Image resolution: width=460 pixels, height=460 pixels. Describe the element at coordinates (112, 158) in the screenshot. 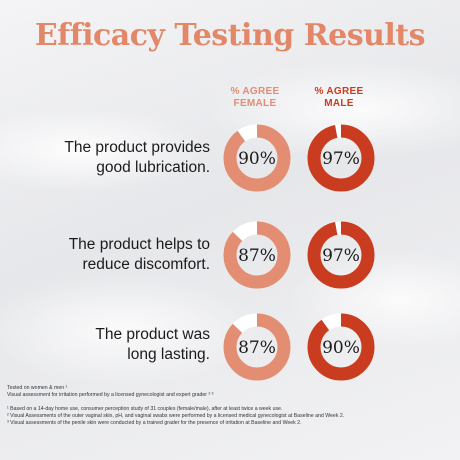

I see `statement-lubrication: The product provides good lubrication.` at that location.